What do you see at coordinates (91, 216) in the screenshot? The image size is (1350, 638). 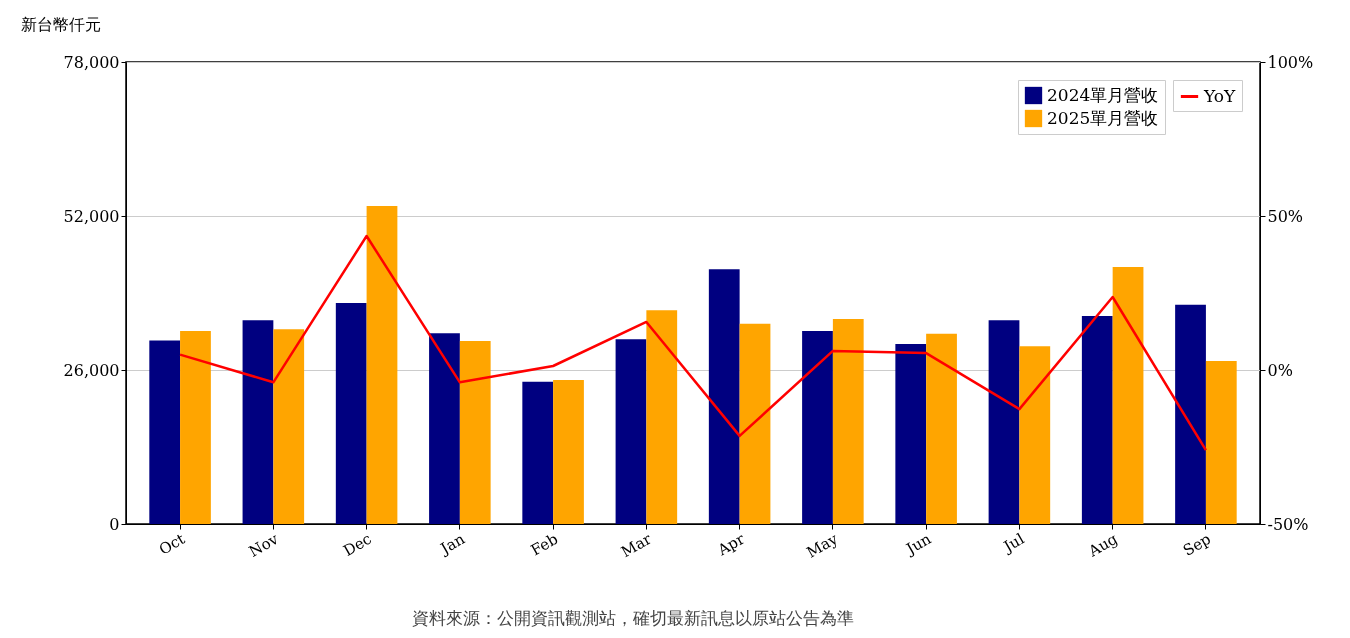 I see `y-tick-label: 52,000` at bounding box center [91, 216].